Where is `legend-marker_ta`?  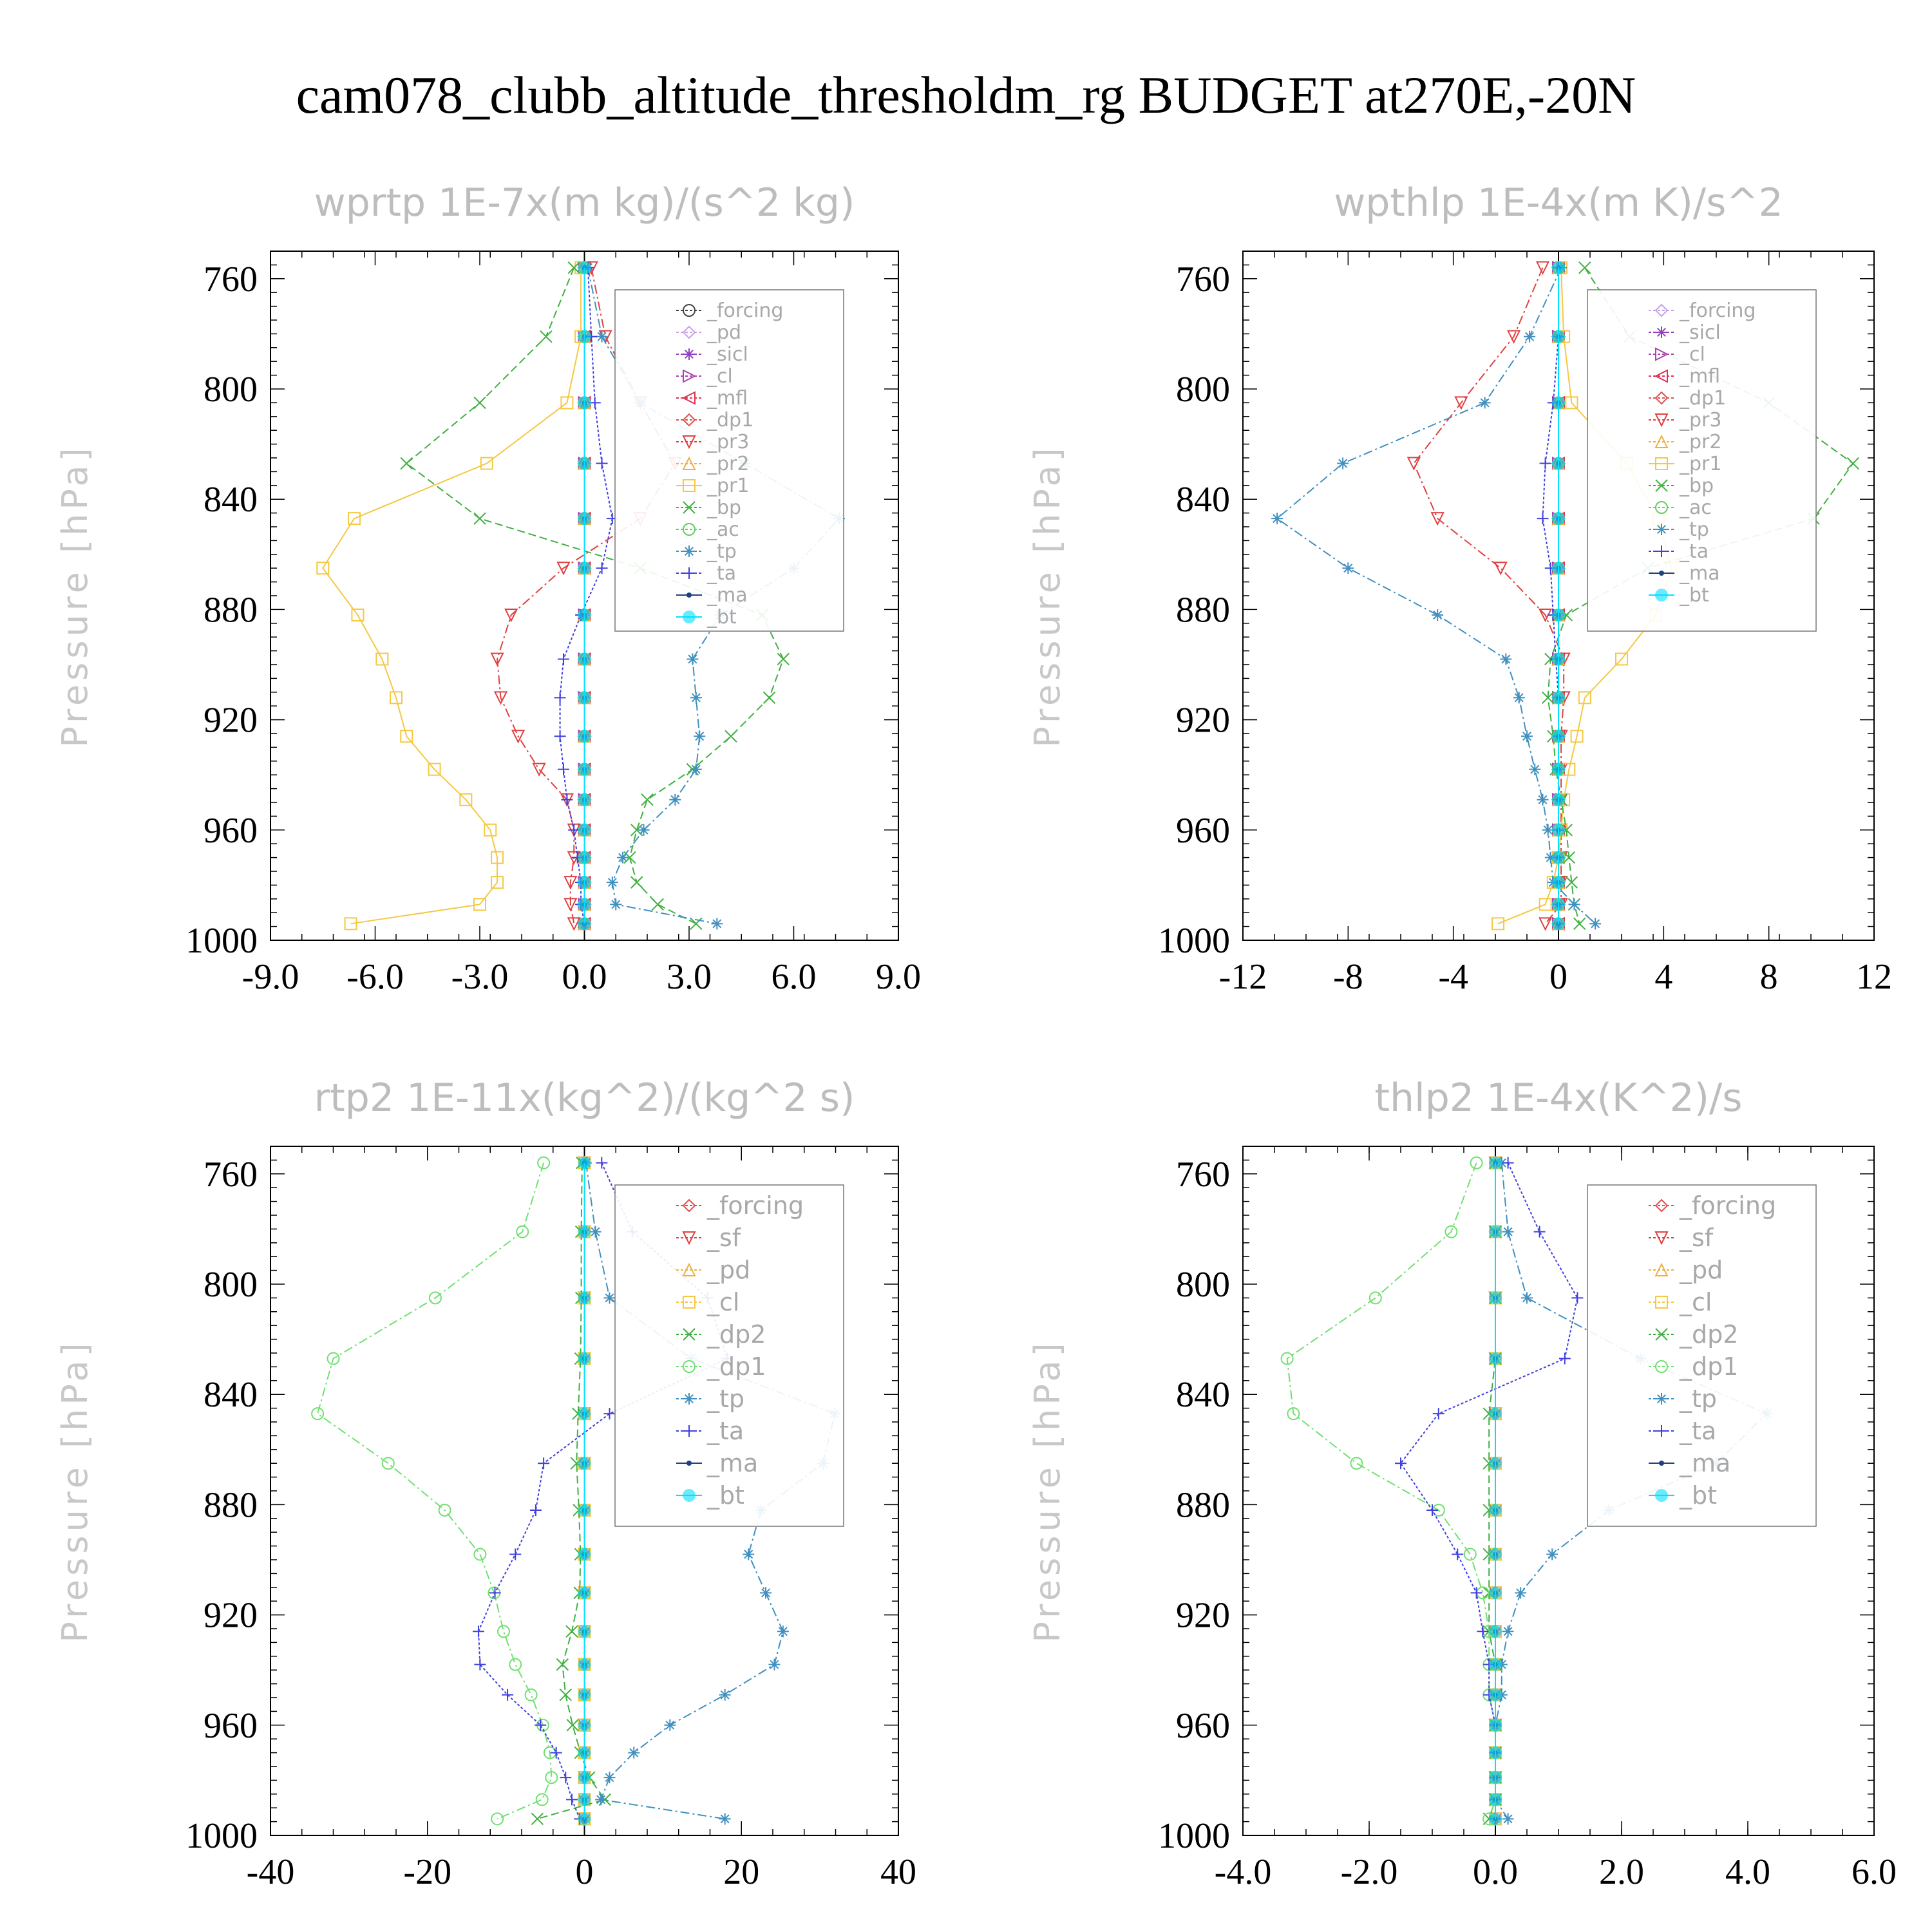 legend-marker_ta is located at coordinates (689, 1431).